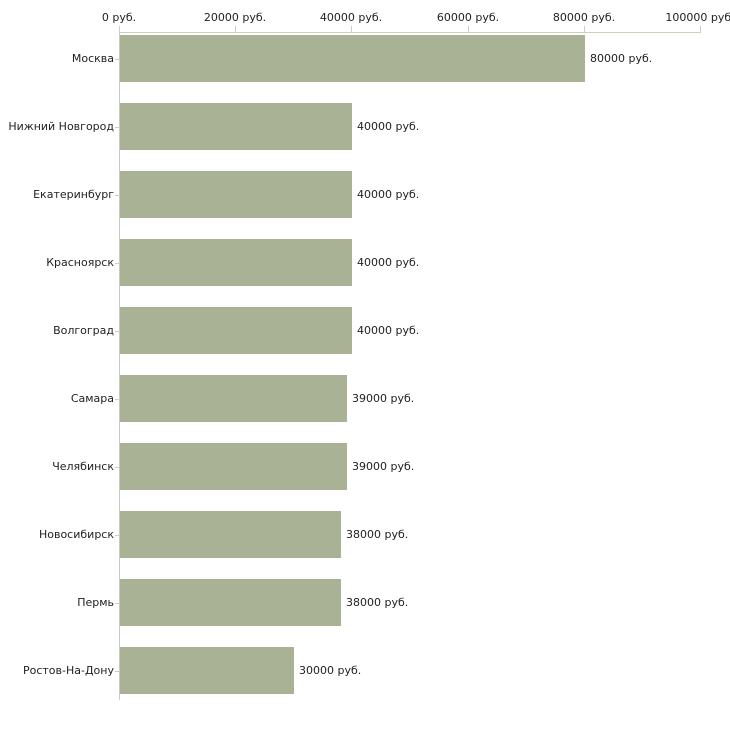 The image size is (730, 730). Describe the element at coordinates (95, 602) in the screenshot. I see `category-label: Пермь` at that location.